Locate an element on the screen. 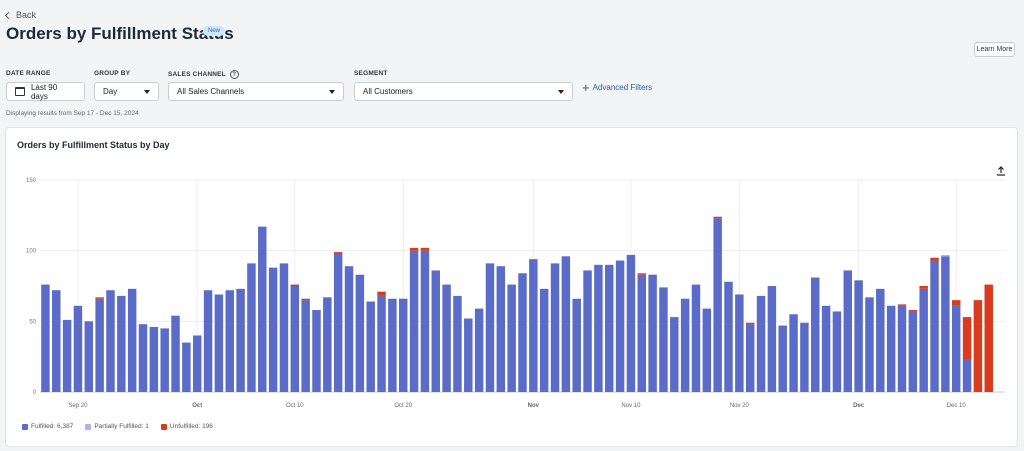 The width and height of the screenshot is (1024, 451). y-tick-label: 0 is located at coordinates (35, 393).